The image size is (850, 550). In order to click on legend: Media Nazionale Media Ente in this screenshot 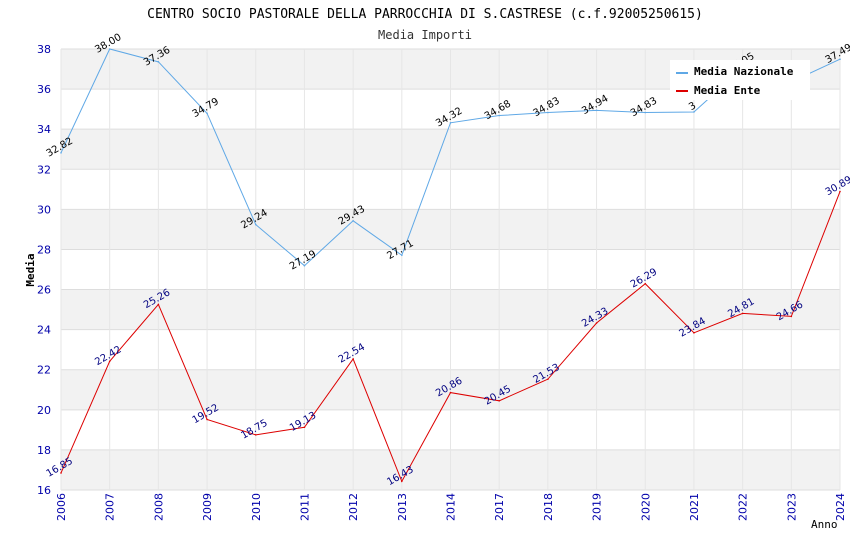, I will do `click(740, 80)`.